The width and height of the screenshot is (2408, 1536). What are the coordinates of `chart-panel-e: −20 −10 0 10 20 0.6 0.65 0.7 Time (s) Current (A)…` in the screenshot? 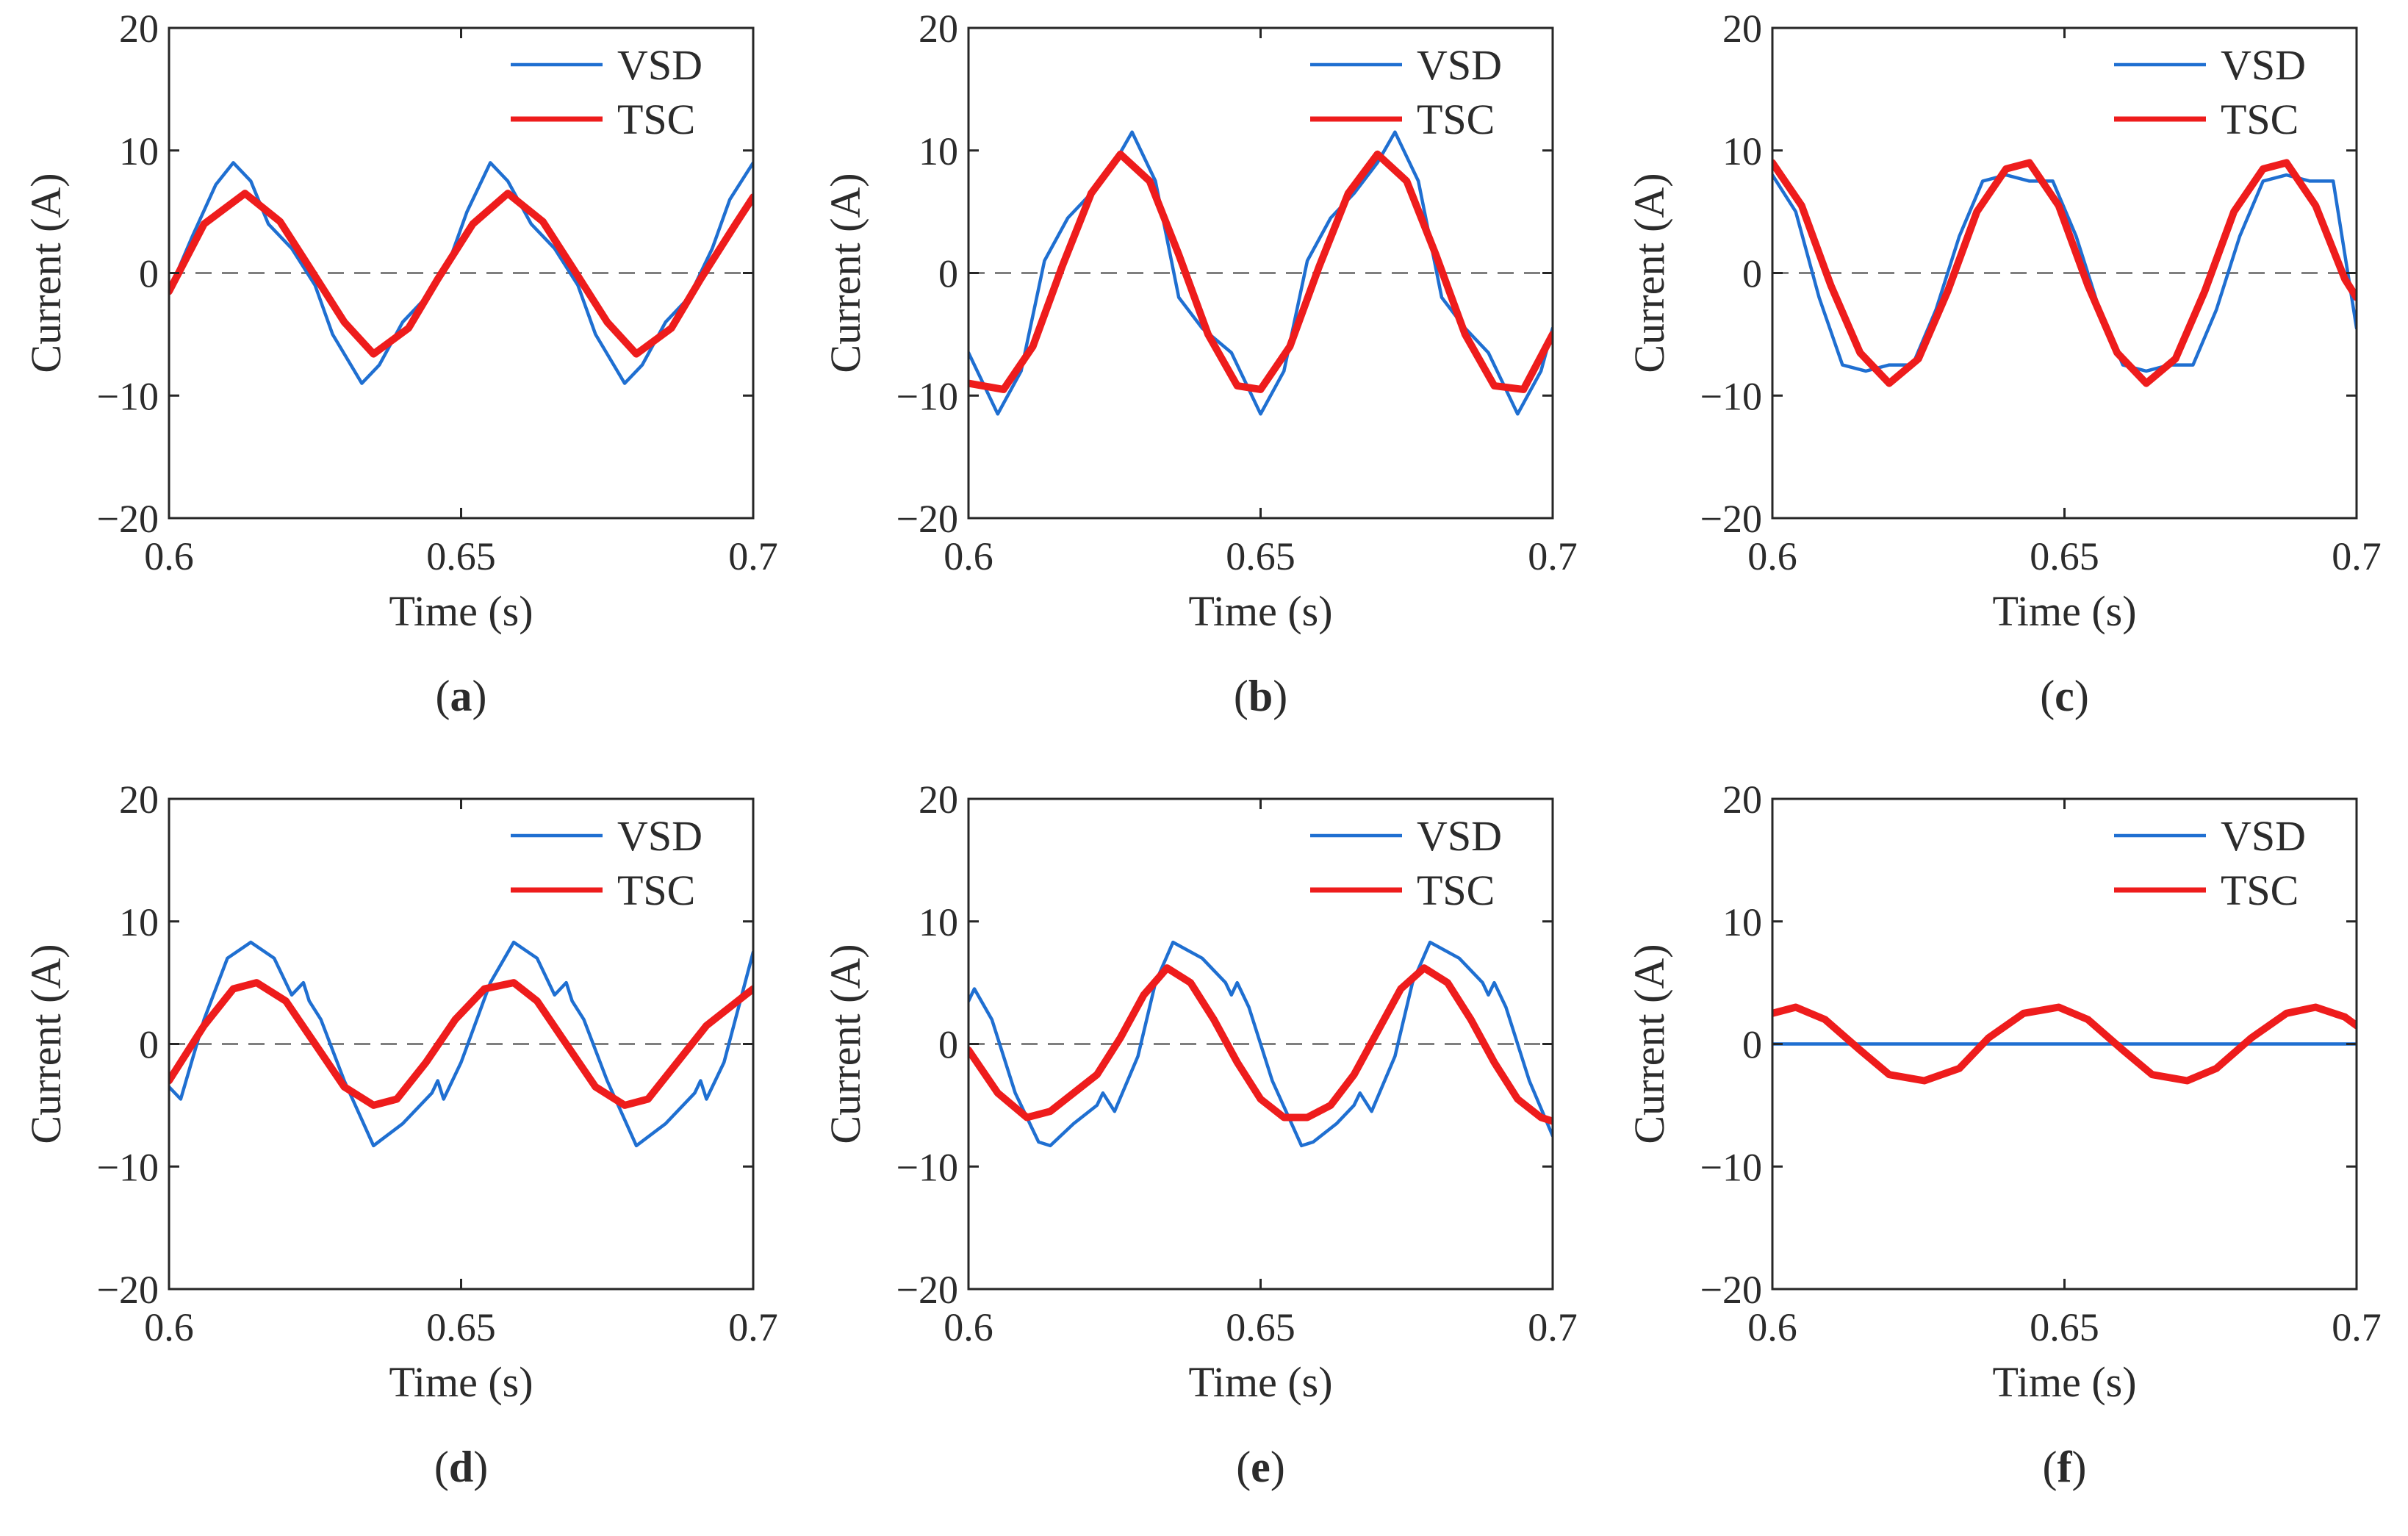 It's located at (1200, 1134).